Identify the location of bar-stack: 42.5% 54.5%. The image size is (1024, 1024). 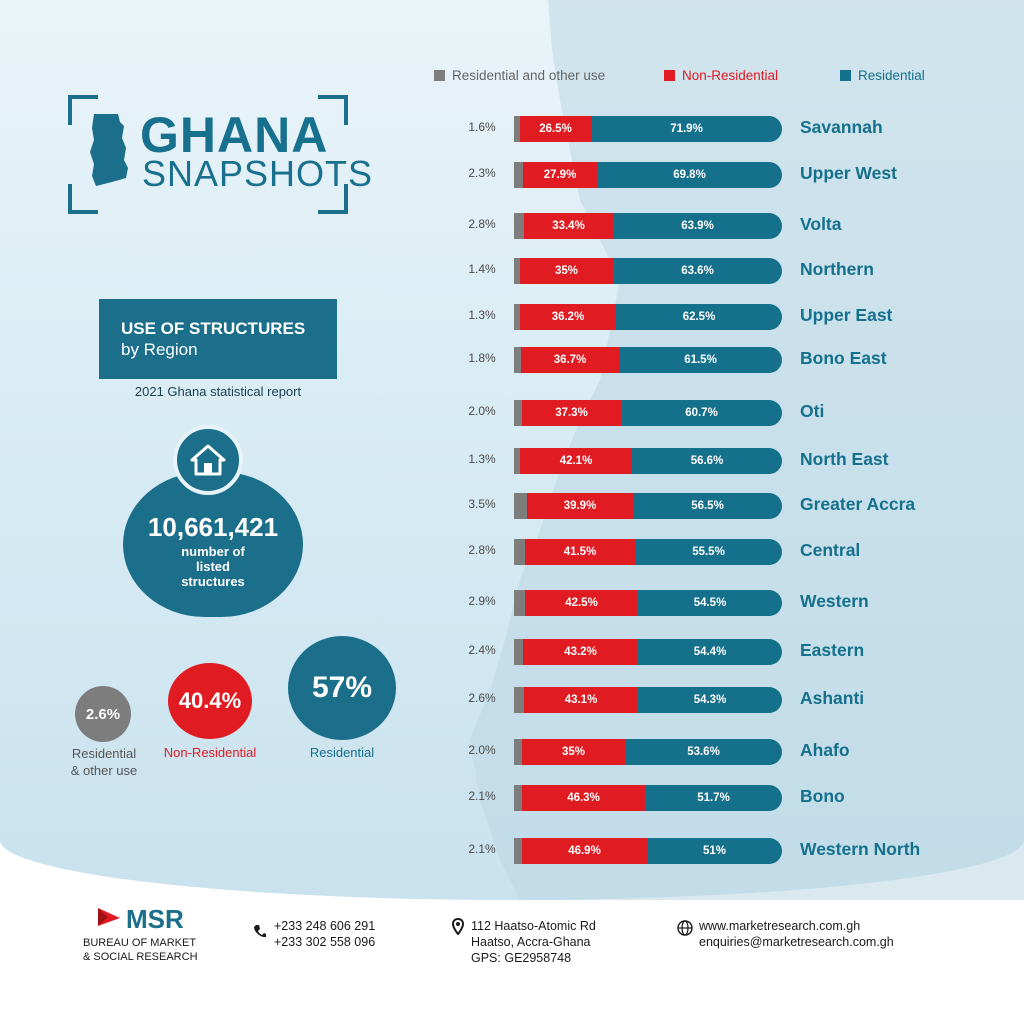
(648, 603).